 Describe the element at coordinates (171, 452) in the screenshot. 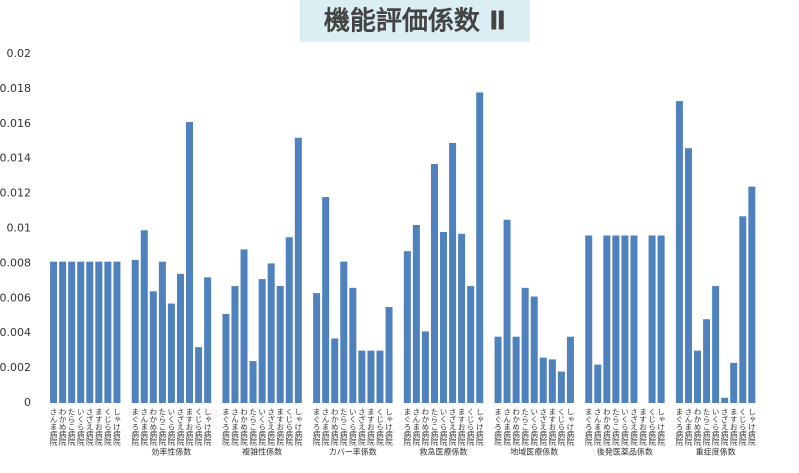

I see `group-label: 効率性係数` at that location.